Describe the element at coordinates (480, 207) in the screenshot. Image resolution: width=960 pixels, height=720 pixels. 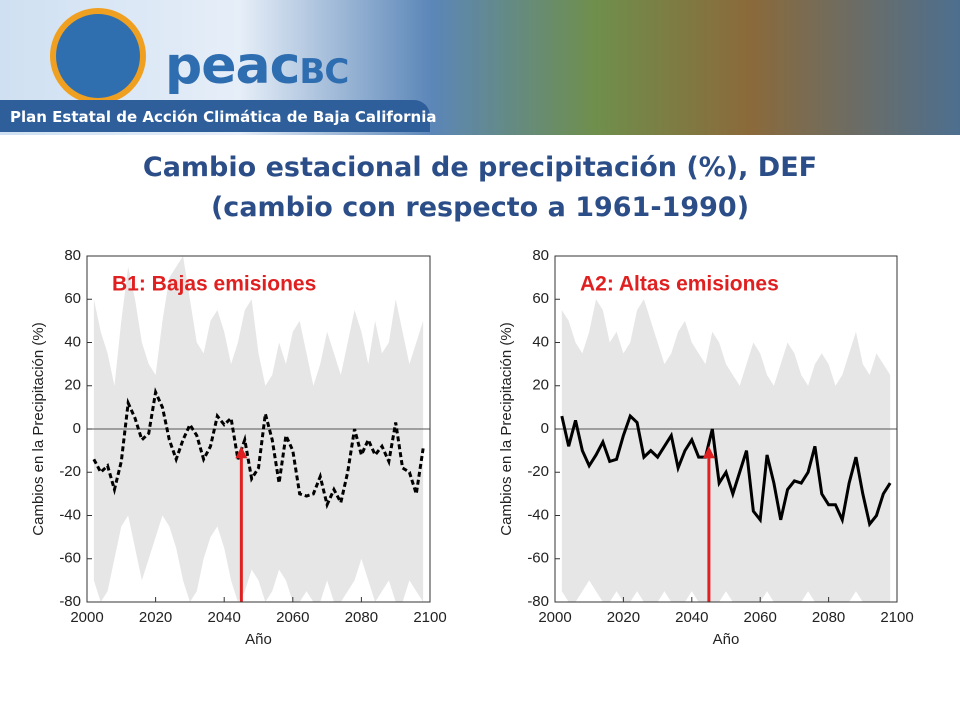
I see `title-line: (cambio con respecto a 1961-1990)` at that location.